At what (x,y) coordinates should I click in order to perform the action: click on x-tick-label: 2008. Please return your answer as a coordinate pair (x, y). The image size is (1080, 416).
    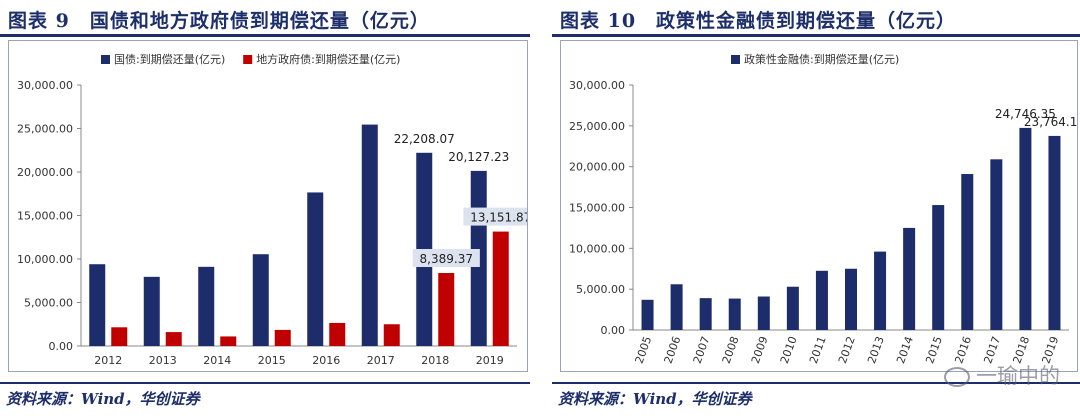
    Looking at the image, I should click on (731, 350).